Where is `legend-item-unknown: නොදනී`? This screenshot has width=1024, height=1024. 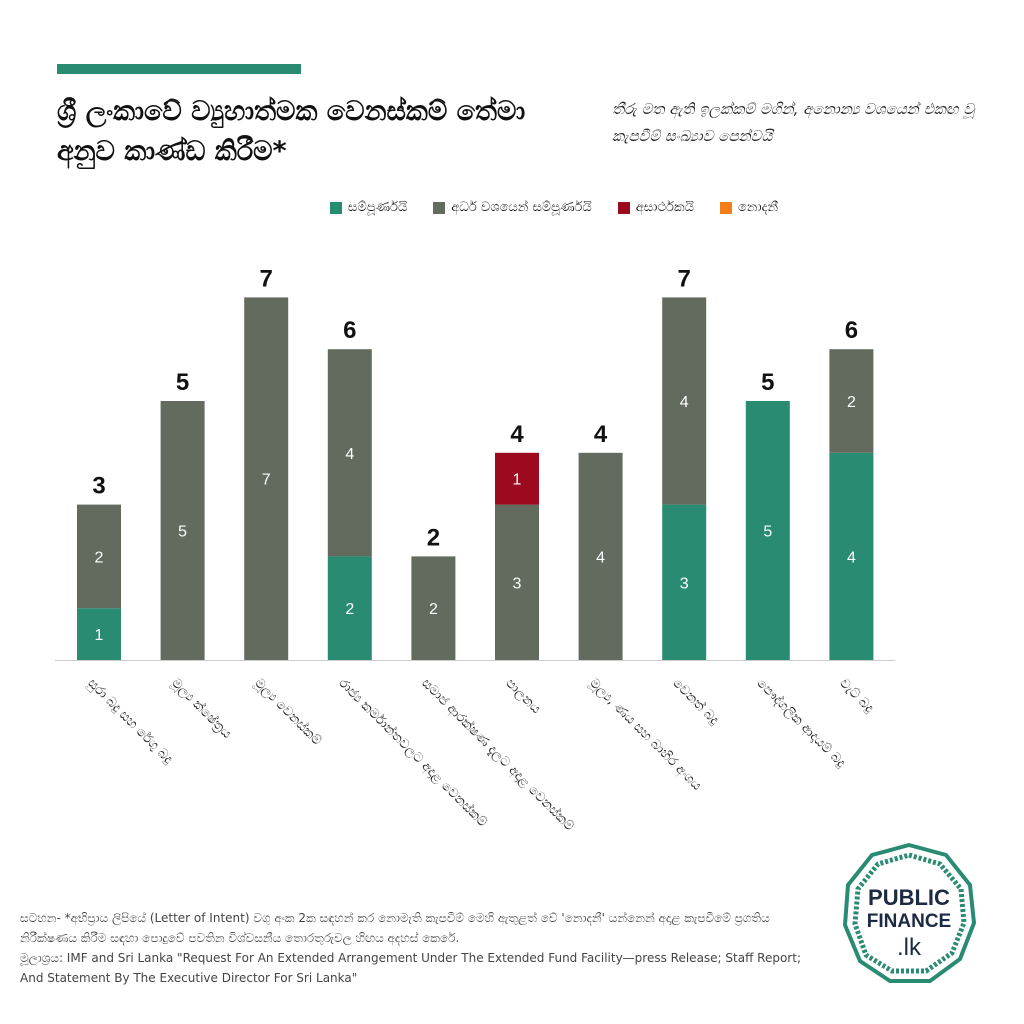 legend-item-unknown: නොදනී is located at coordinates (748, 207).